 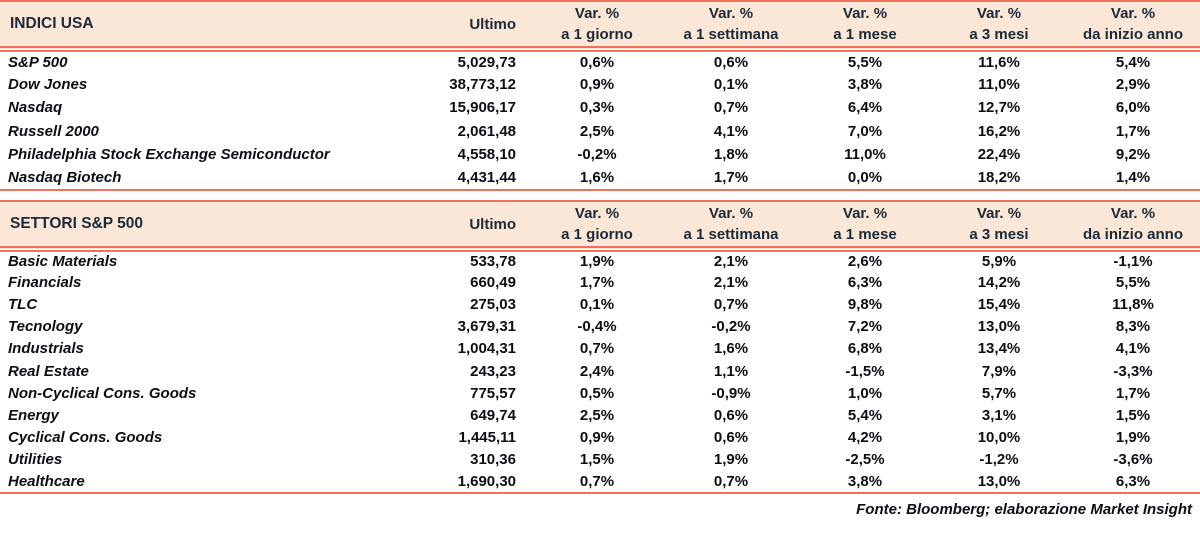 I want to click on var-value: 9,2%, so click(x=1133, y=155).